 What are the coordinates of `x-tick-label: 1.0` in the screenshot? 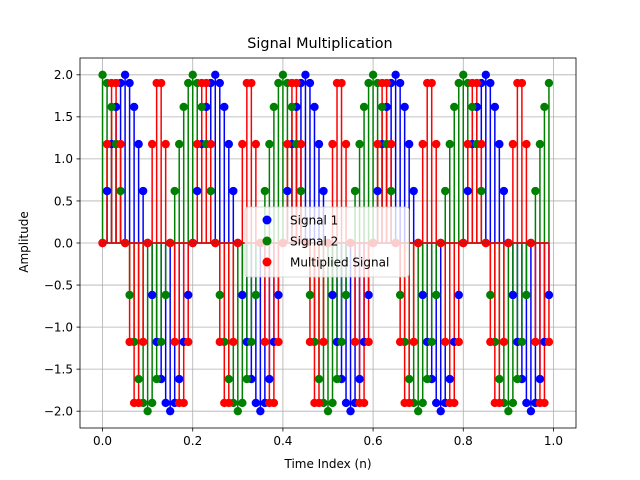 It's located at (553, 441).